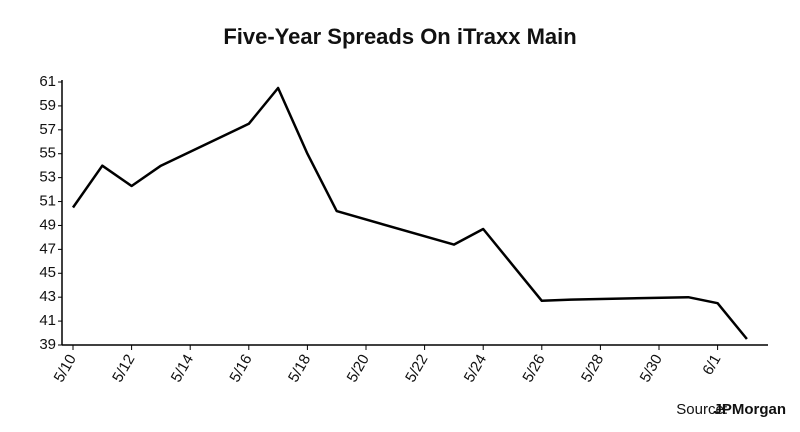 The width and height of the screenshot is (800, 432). Describe the element at coordinates (592, 368) in the screenshot. I see `x-tick-label: 5/28` at that location.